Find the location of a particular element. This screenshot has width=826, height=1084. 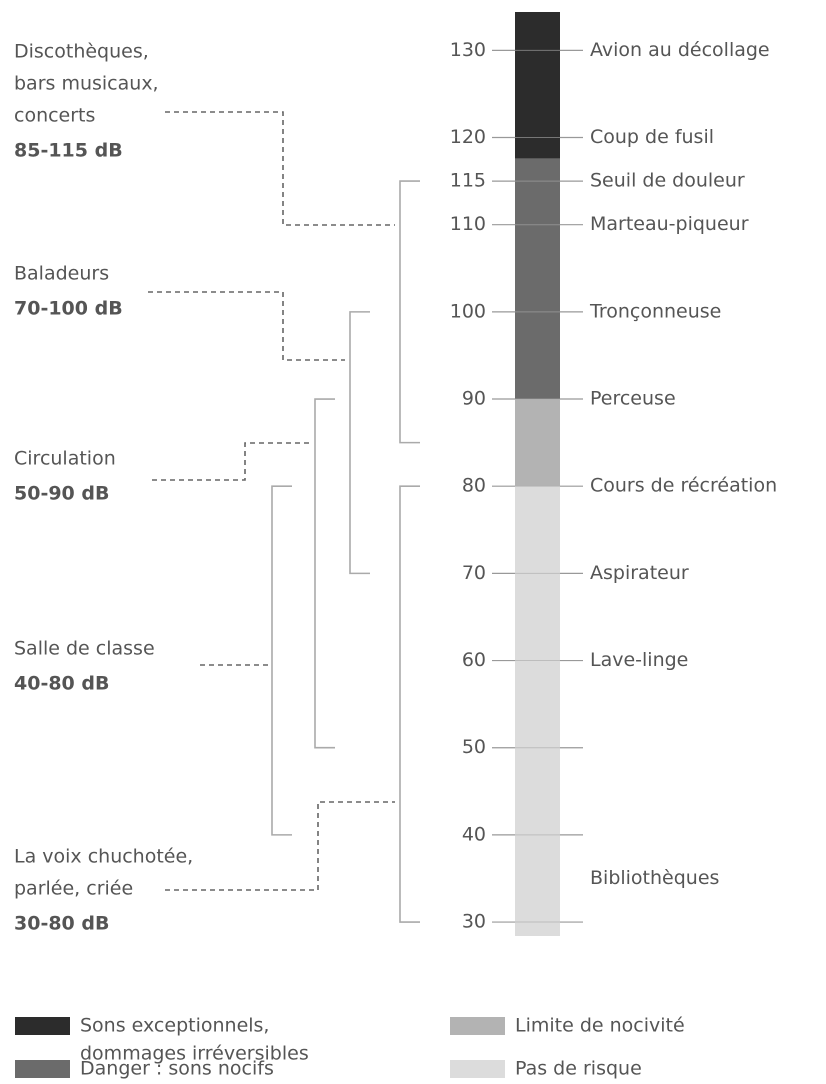

group-label: bars musicaux, is located at coordinates (86, 84).